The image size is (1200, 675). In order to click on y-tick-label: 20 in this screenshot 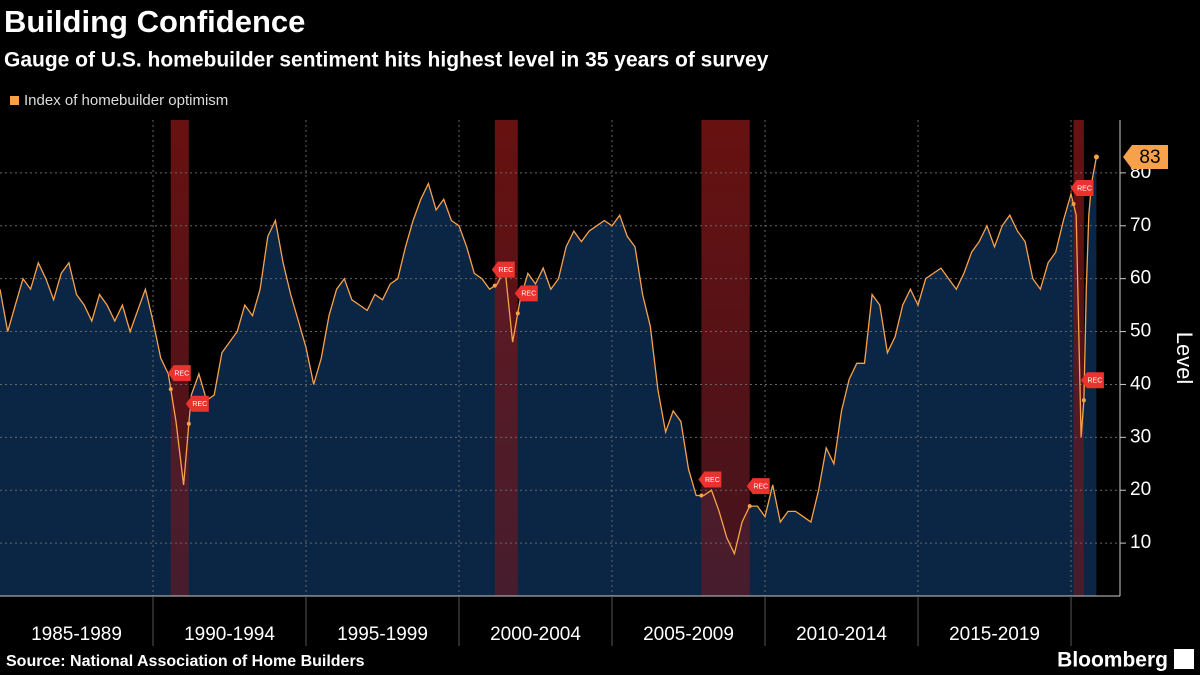, I will do `click(1140, 489)`.